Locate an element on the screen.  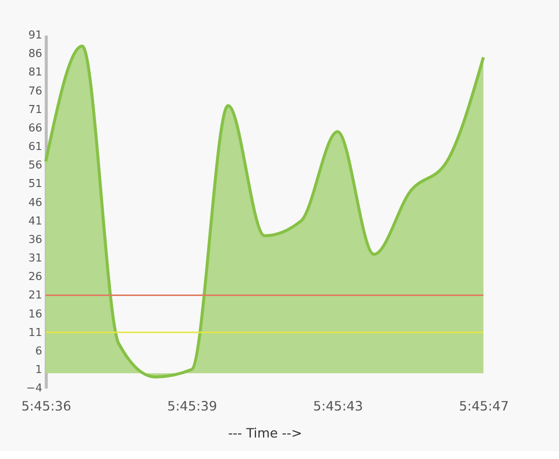
y-tick-label: 51 is located at coordinates (35, 183).